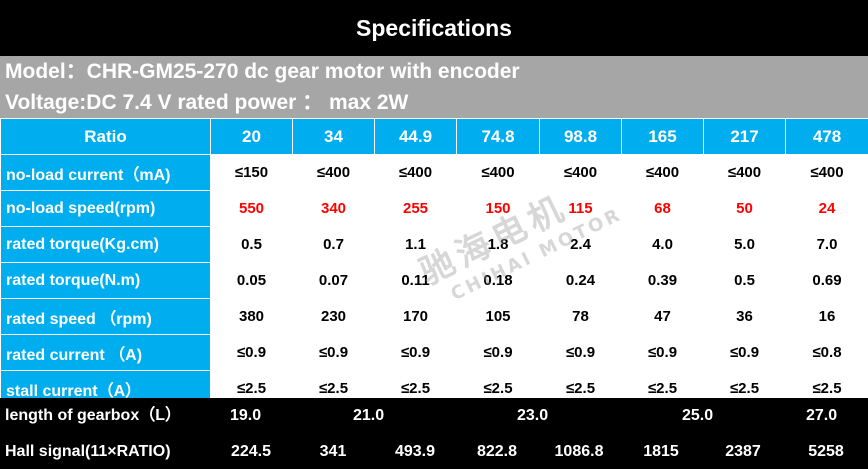 This screenshot has width=868, height=469. Describe the element at coordinates (251, 280) in the screenshot. I see `spec-value: 0.05` at that location.